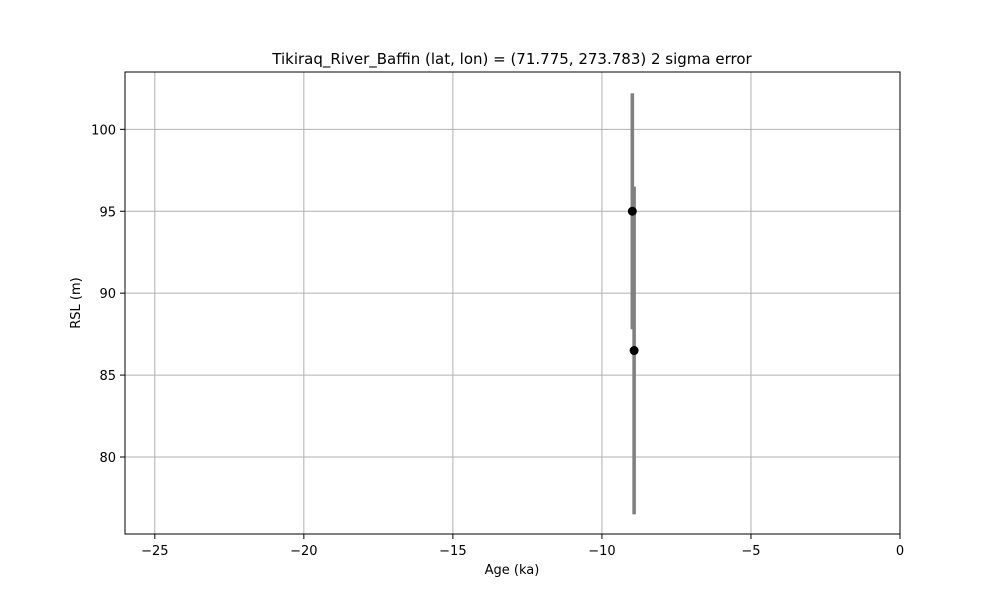  What do you see at coordinates (107, 376) in the screenshot?
I see `y-tick-label: 85` at bounding box center [107, 376].